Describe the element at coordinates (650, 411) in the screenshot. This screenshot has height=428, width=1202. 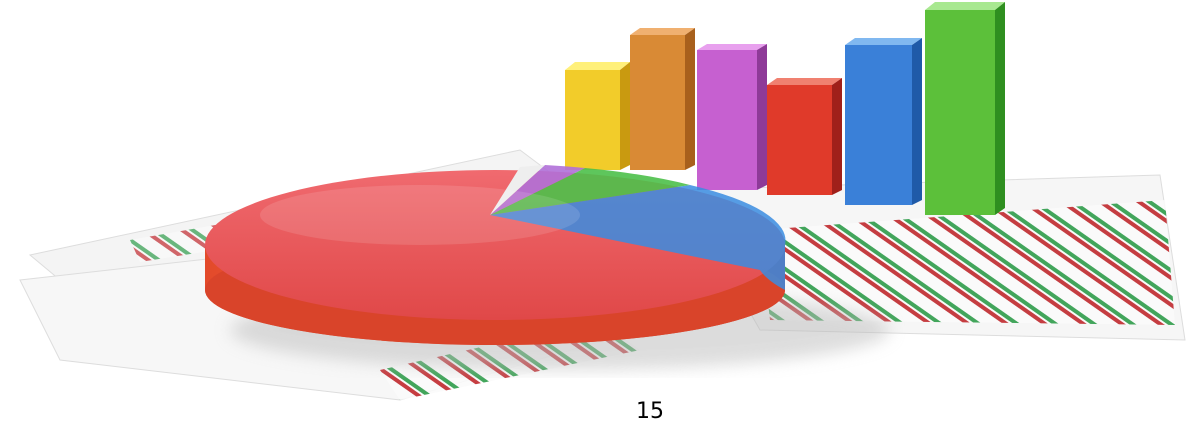
I see `page-number: 15` at that location.